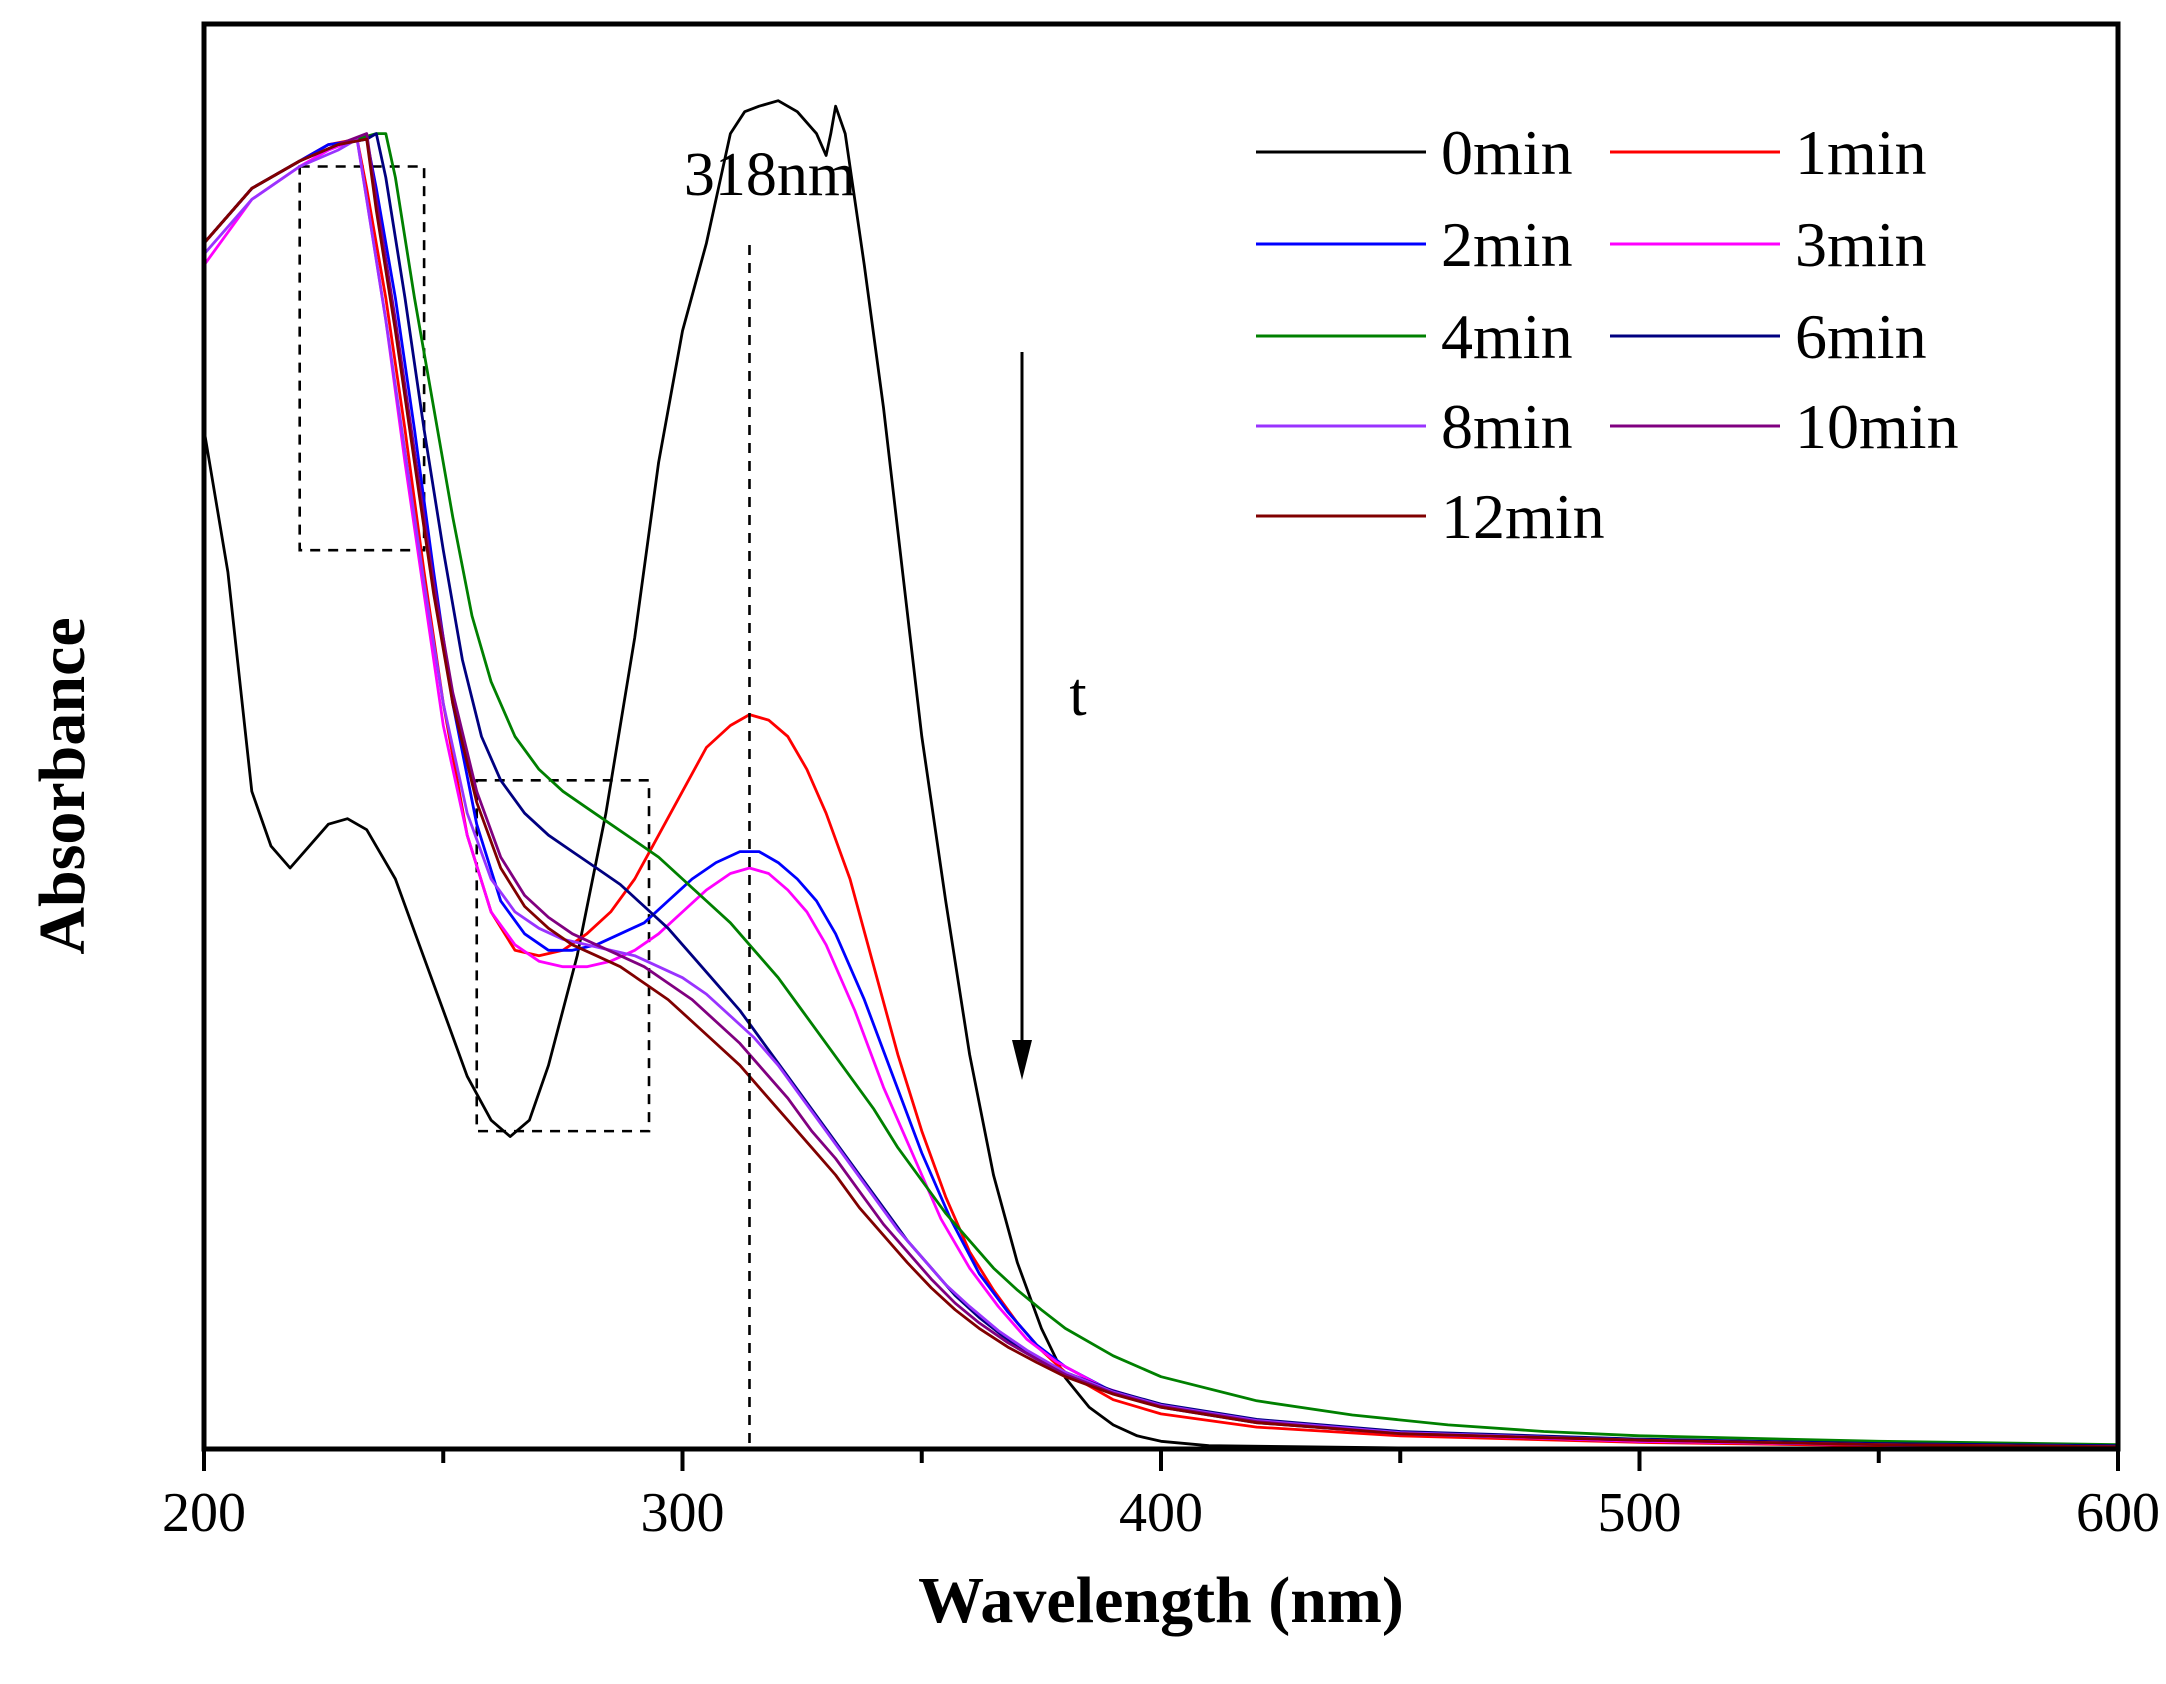 The height and width of the screenshot is (1684, 2166). What do you see at coordinates (1523, 516) in the screenshot?
I see `legend-label-12min: 12min` at bounding box center [1523, 516].